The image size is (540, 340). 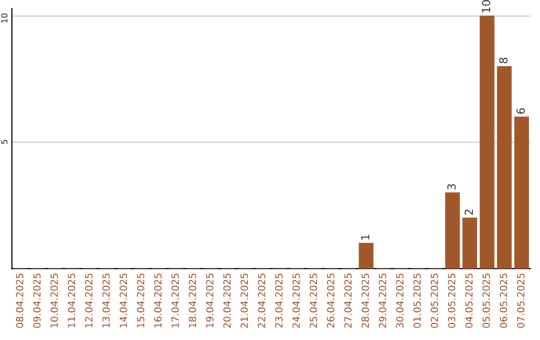 I want to click on data-label: 2, so click(x=468, y=212).